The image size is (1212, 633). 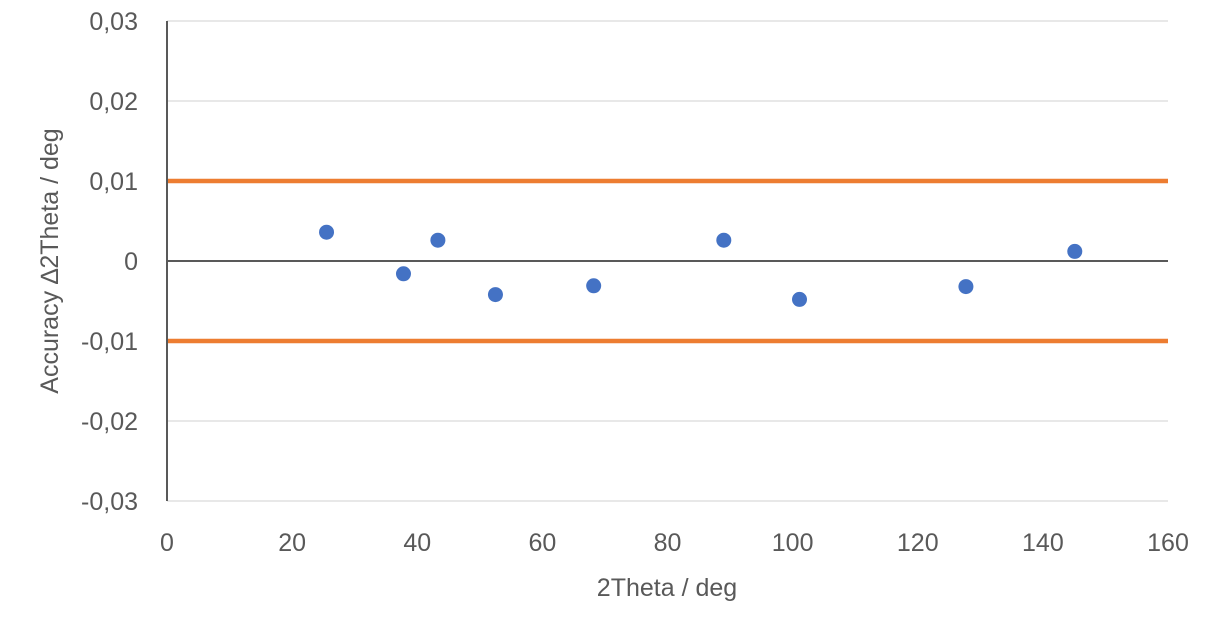 I want to click on x-tick-label: 100, so click(x=793, y=543).